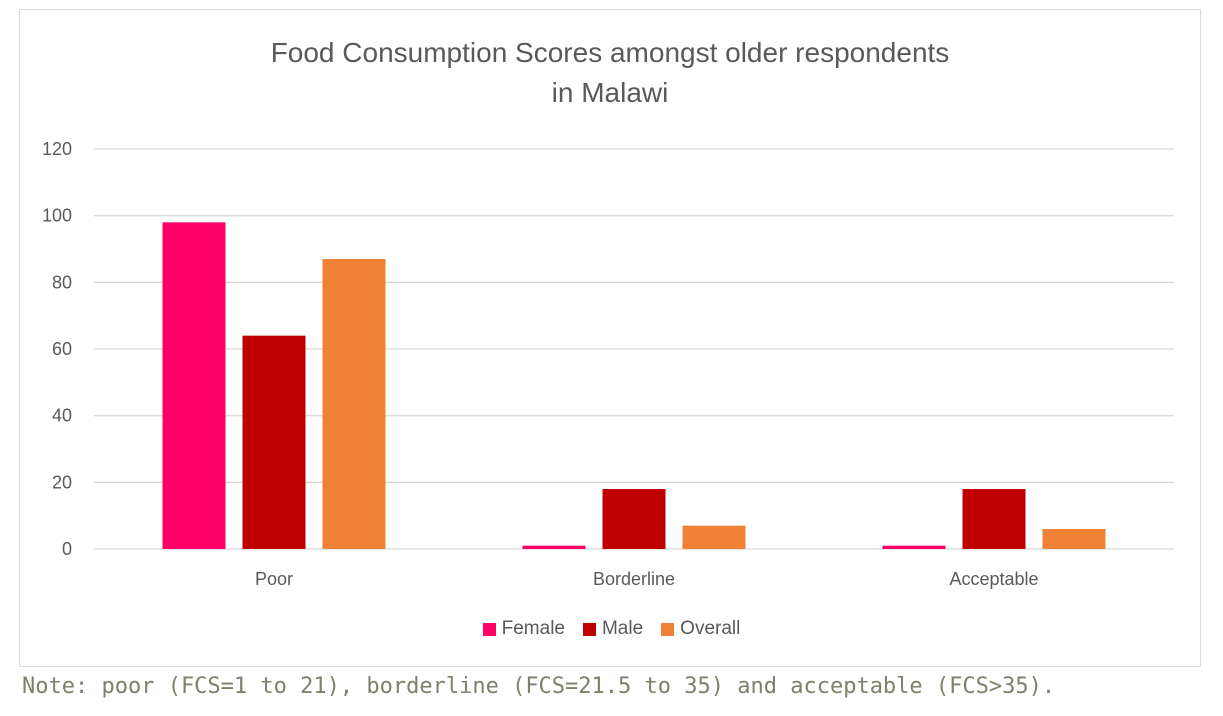  Describe the element at coordinates (62, 416) in the screenshot. I see `y-tick-label: 40` at that location.